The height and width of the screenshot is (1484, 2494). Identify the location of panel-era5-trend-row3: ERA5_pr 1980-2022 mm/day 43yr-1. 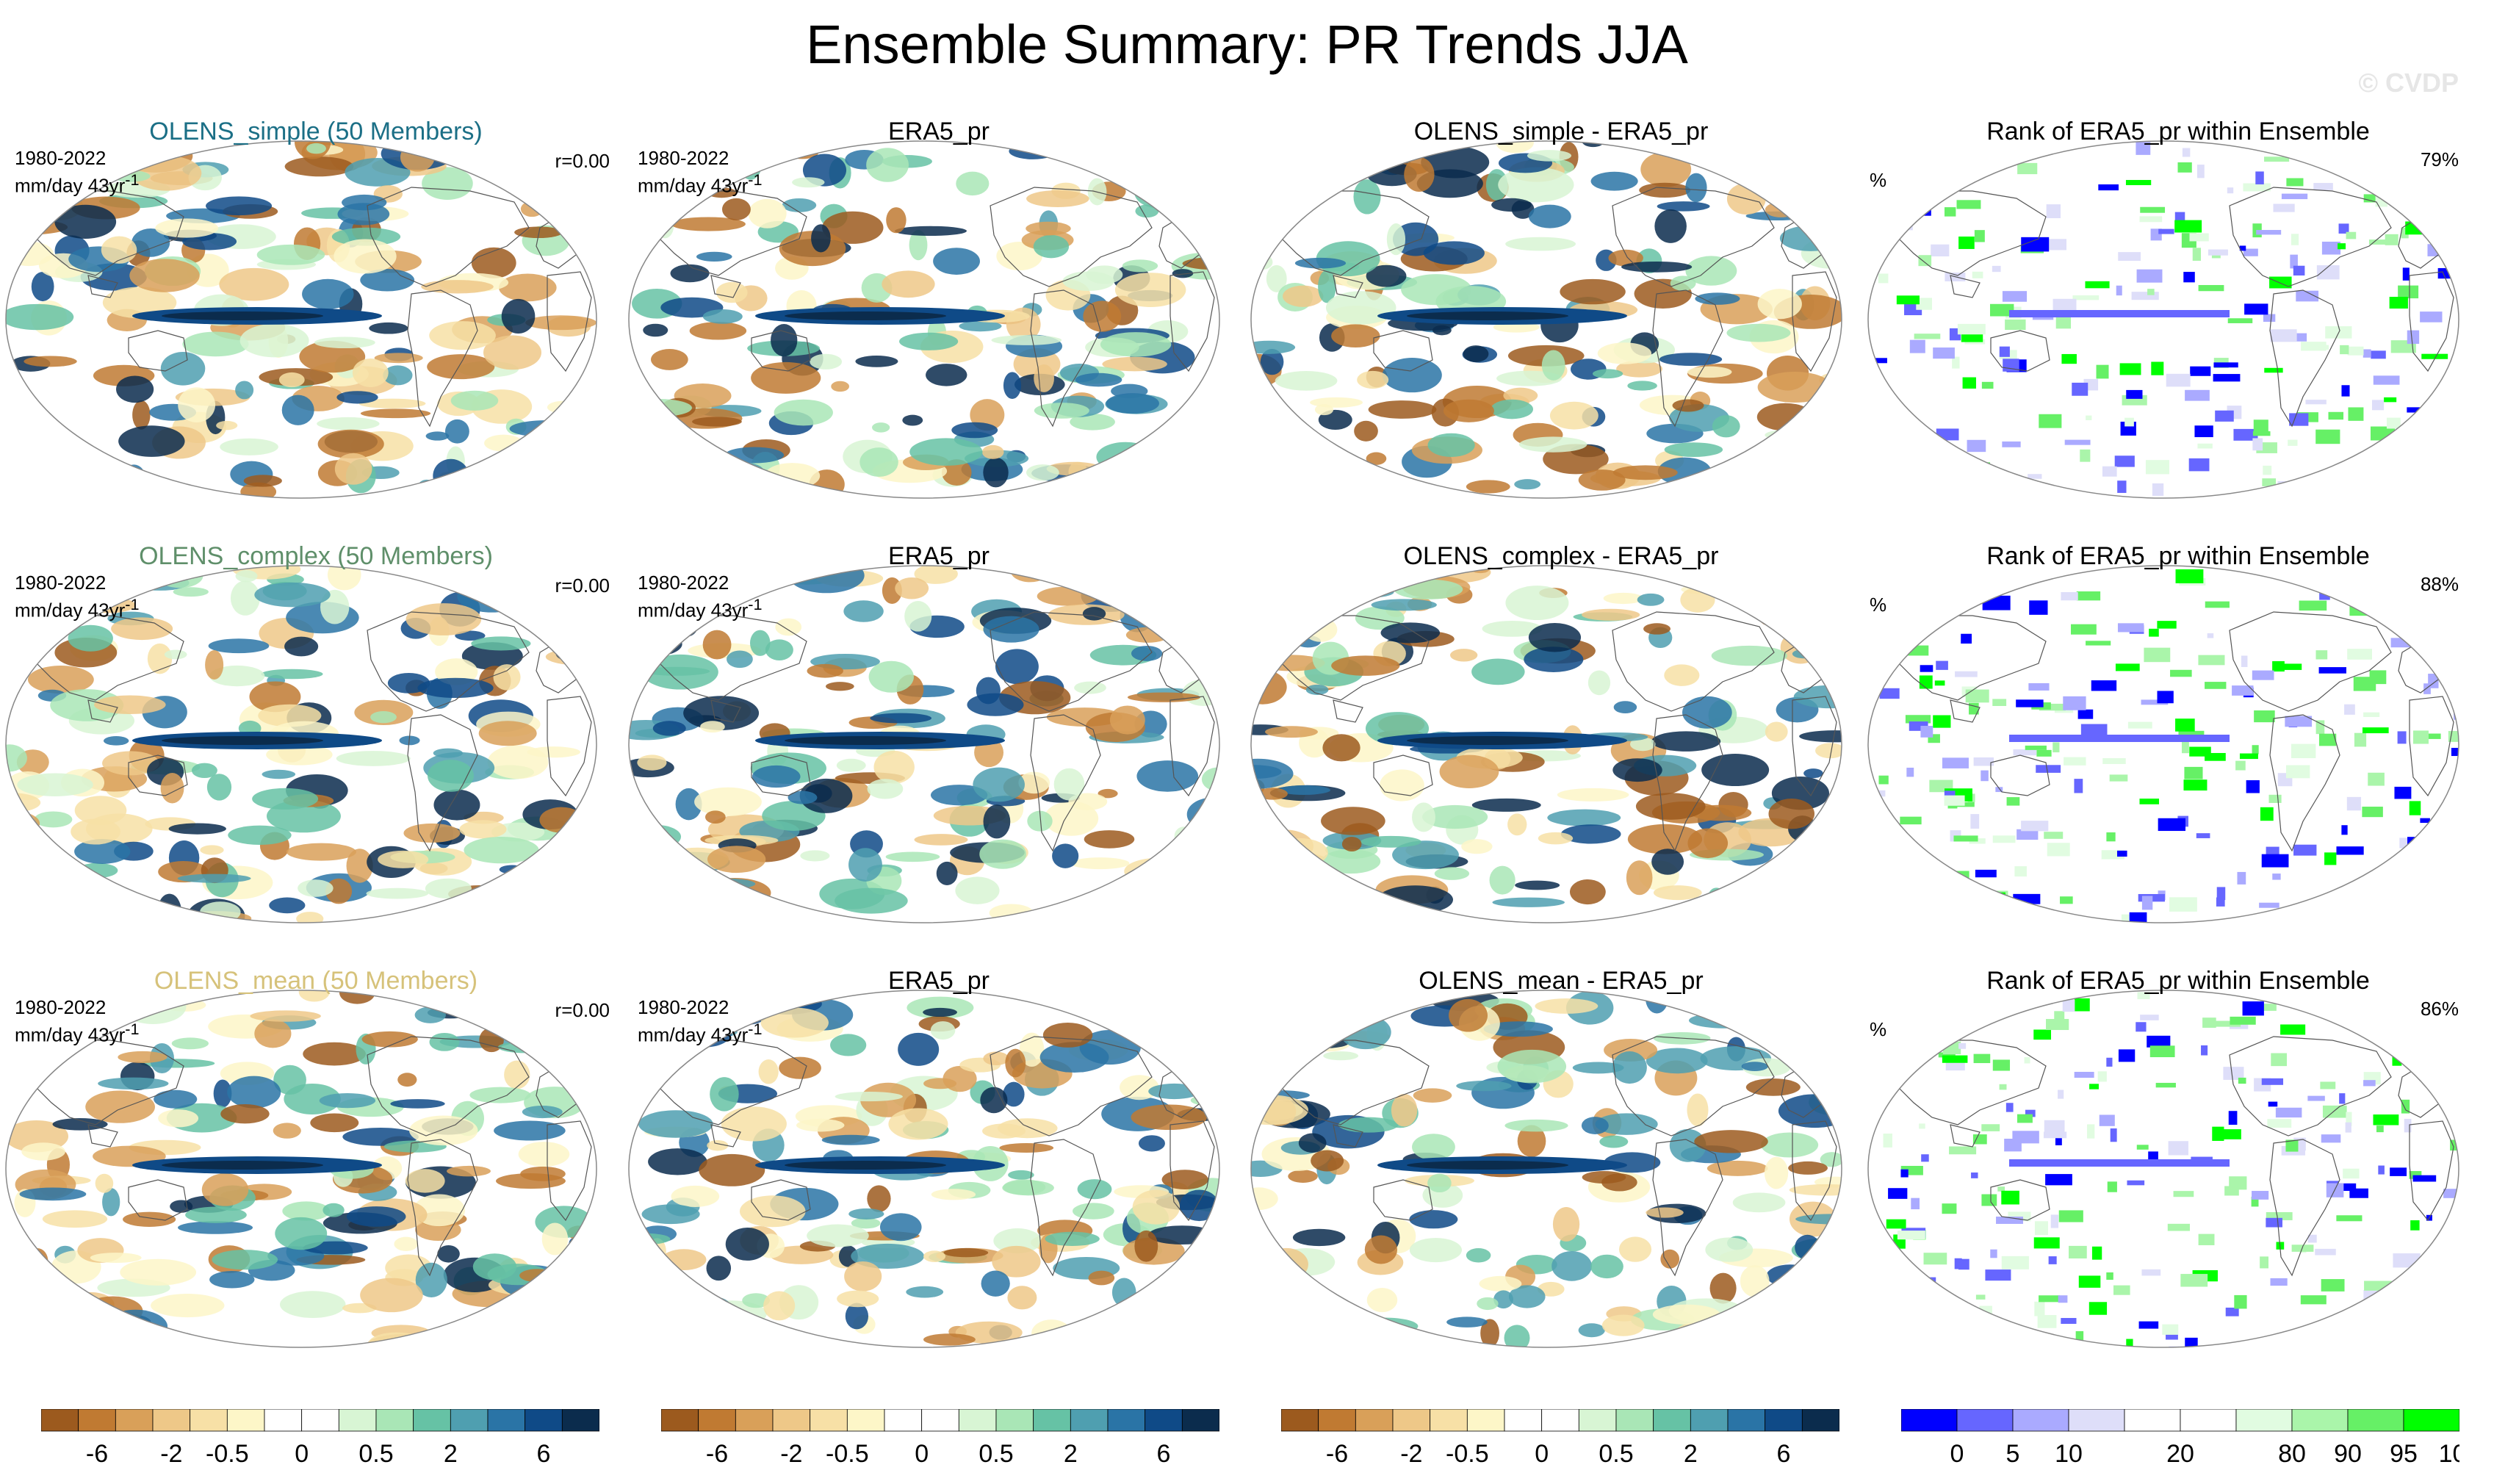
(939, 1172).